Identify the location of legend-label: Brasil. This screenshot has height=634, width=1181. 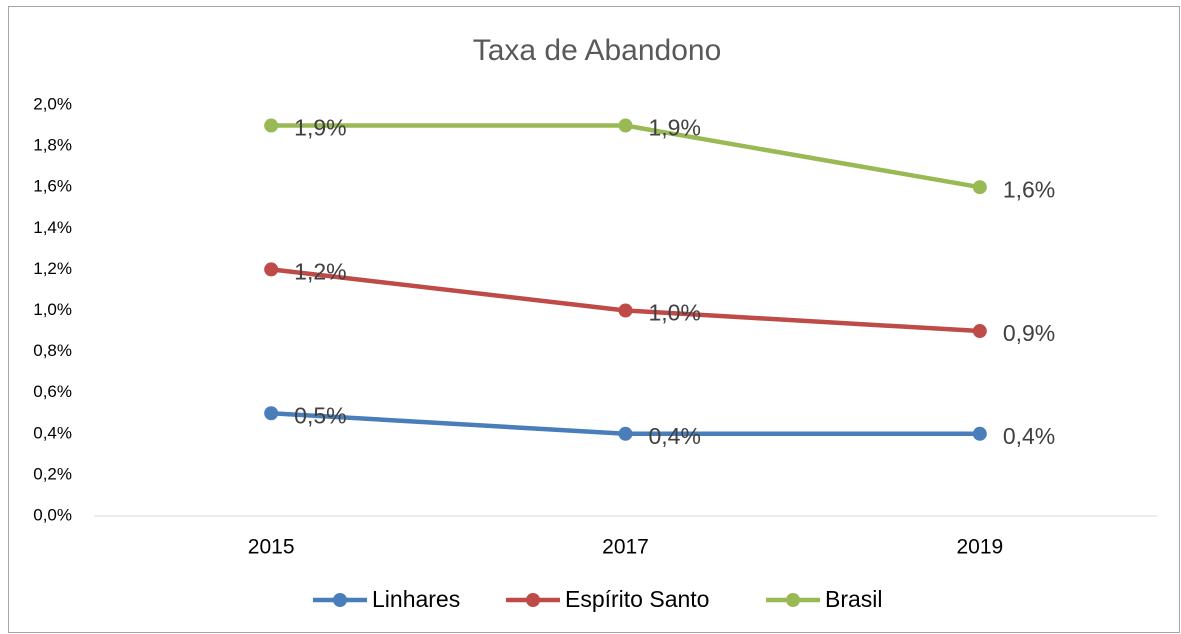
(854, 599).